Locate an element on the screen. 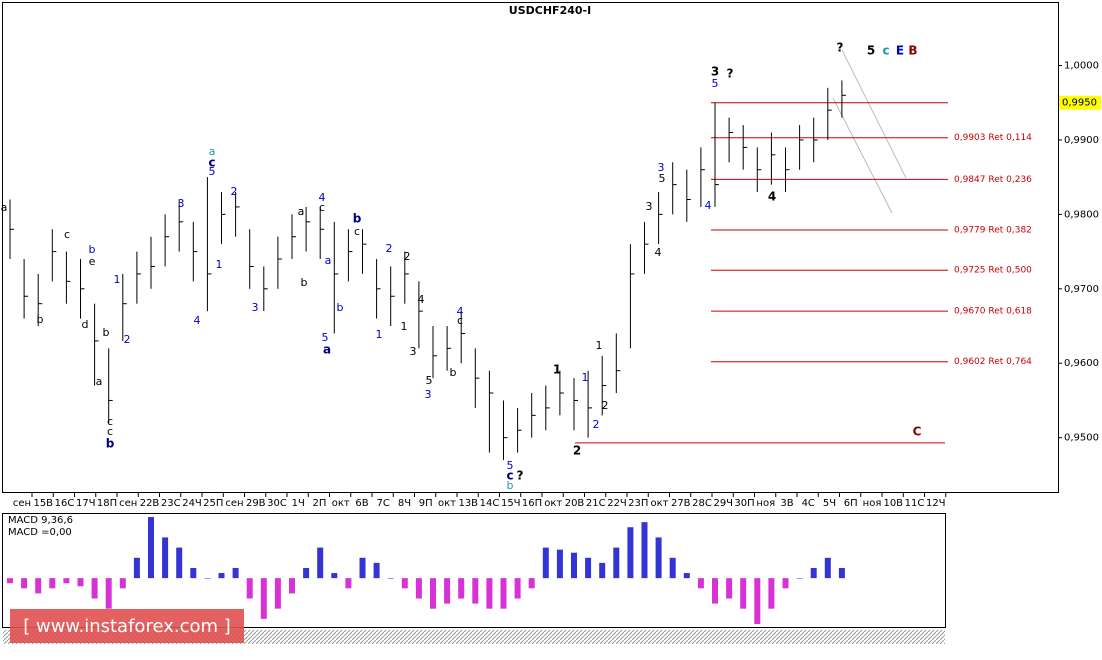 The height and width of the screenshot is (660, 1102). x-tick-label: 25П is located at coordinates (213, 503).